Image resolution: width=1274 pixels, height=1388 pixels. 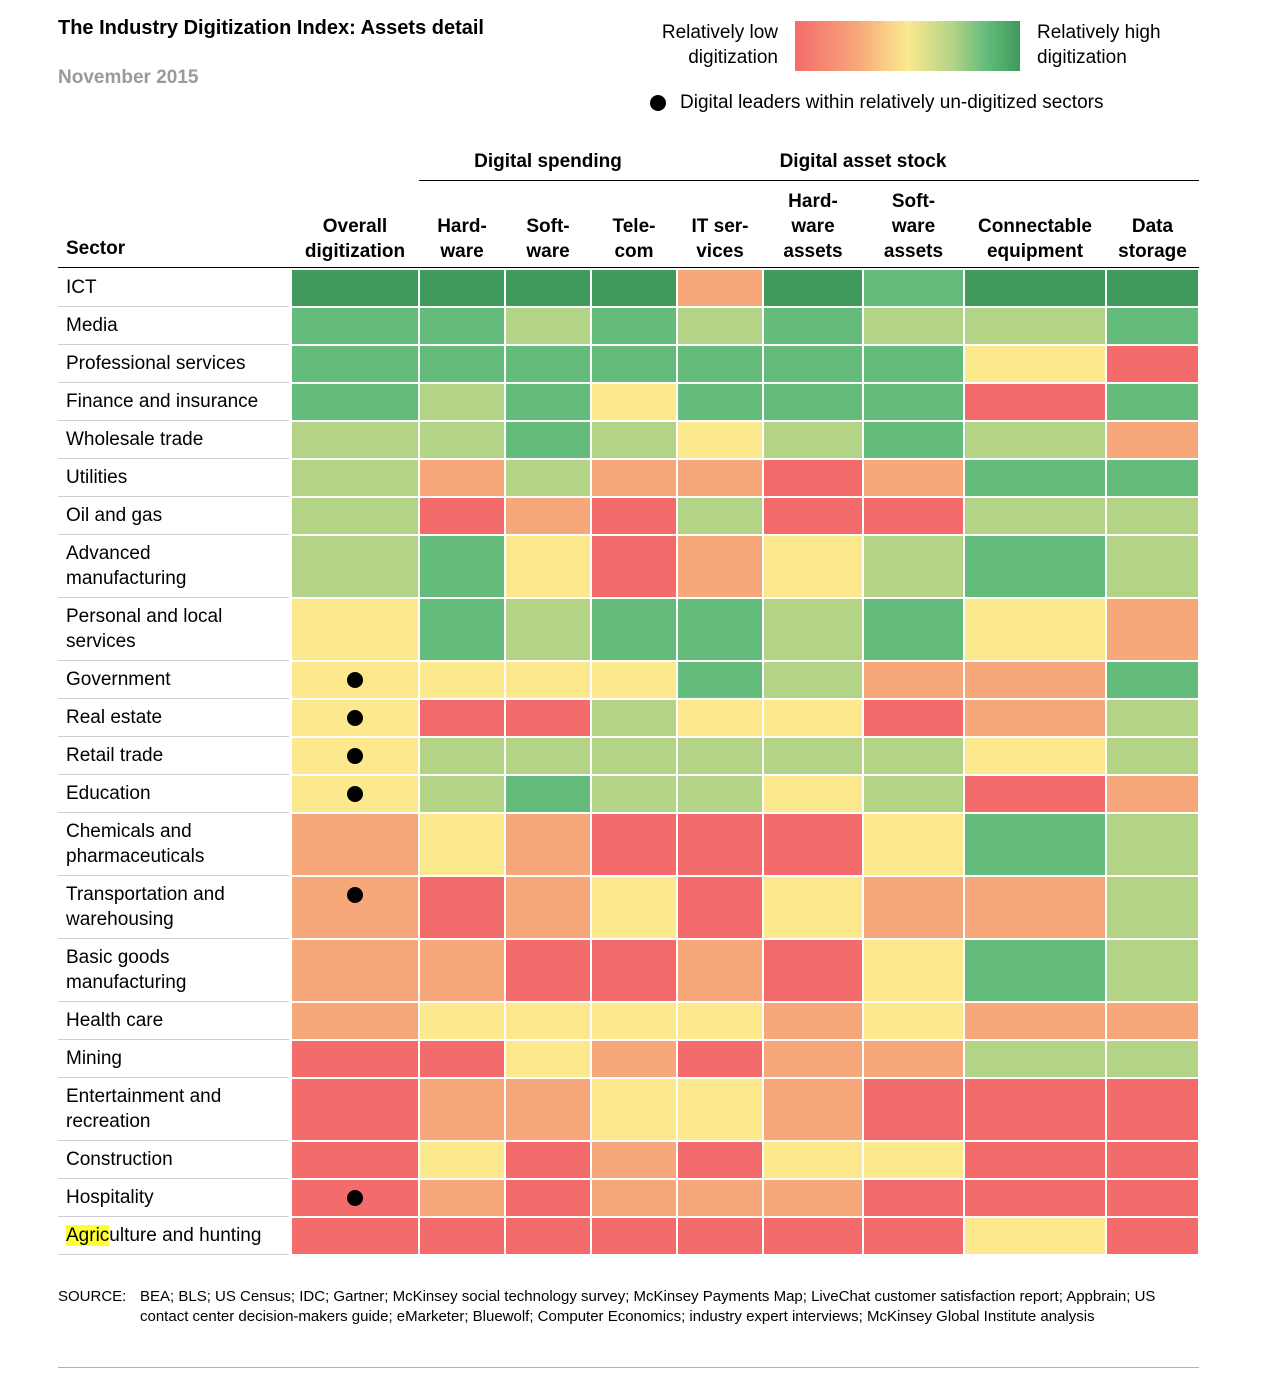 What do you see at coordinates (1152, 239) in the screenshot?
I see `column-header: Data storage` at bounding box center [1152, 239].